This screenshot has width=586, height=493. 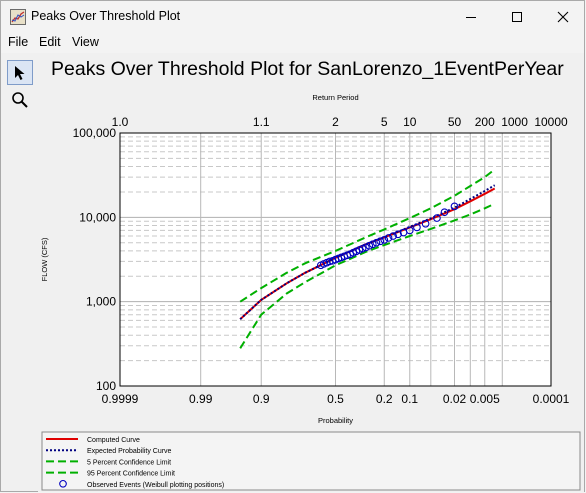 I want to click on x-tick-label: 0.0001, so click(x=551, y=399).